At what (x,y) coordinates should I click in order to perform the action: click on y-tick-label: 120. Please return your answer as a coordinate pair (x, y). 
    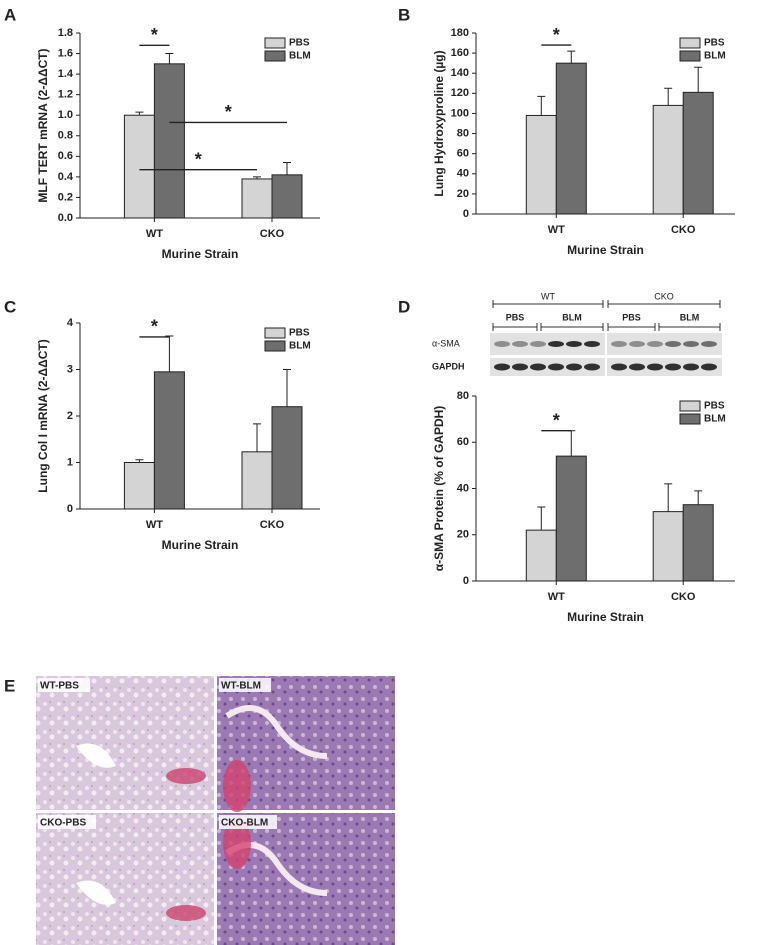
    Looking at the image, I should click on (460, 93).